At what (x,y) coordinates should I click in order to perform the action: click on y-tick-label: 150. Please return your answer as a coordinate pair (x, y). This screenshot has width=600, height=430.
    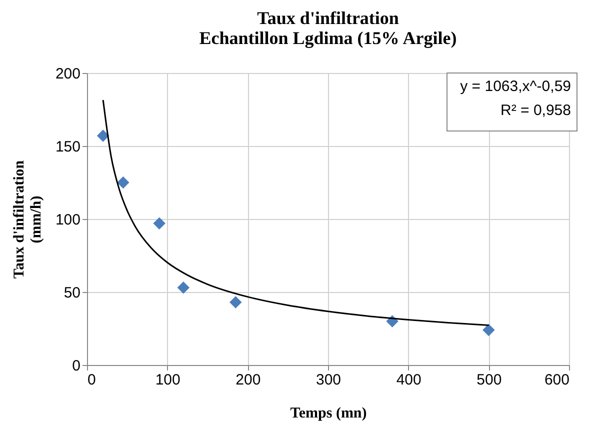
    Looking at the image, I should click on (67, 147).